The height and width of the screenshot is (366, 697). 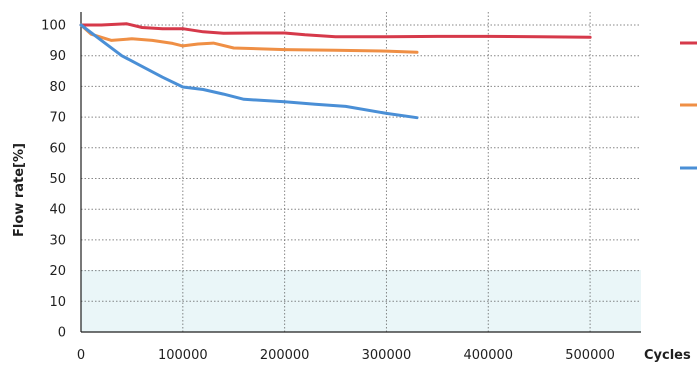 What do you see at coordinates (387, 355) in the screenshot?
I see `x-tick-label: 300000` at bounding box center [387, 355].